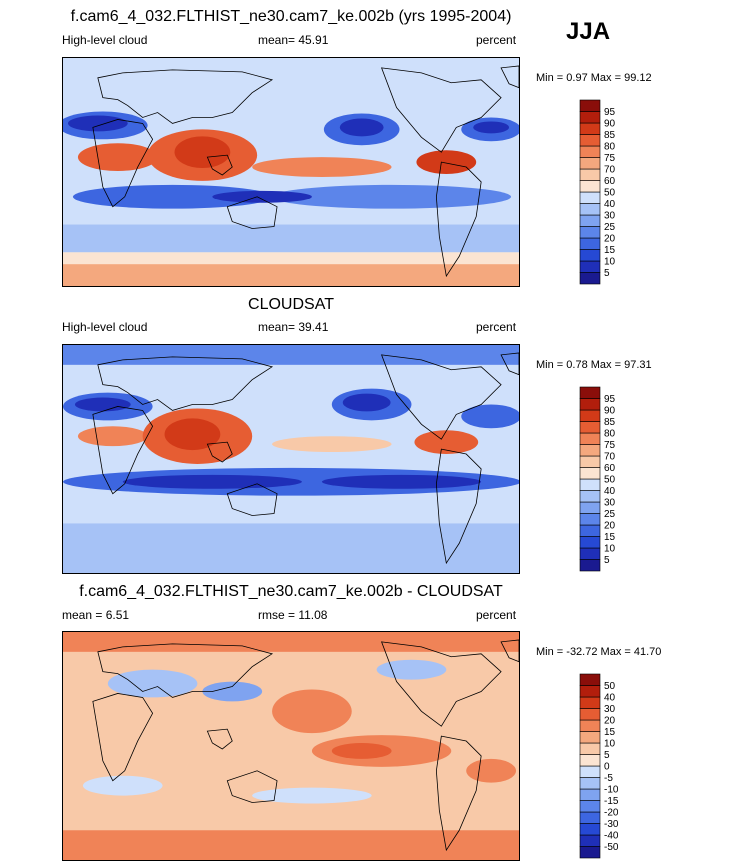 The width and height of the screenshot is (732, 865). Describe the element at coordinates (192, 434) in the screenshot. I see `panel2-red-warm-pool-core` at that location.